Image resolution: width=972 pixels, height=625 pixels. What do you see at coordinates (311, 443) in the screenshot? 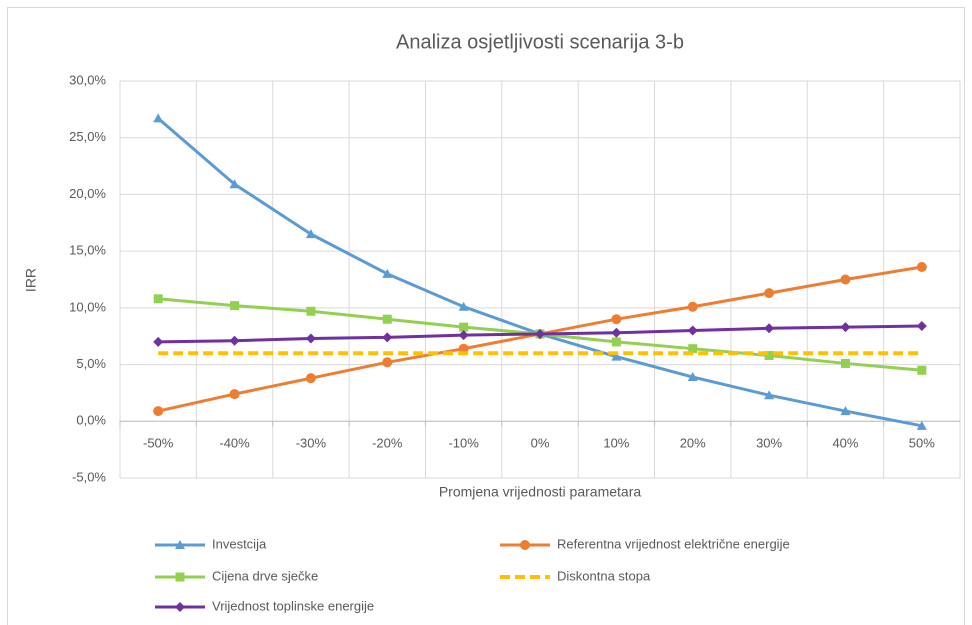
I see `x-tick-label: -30%` at bounding box center [311, 443].